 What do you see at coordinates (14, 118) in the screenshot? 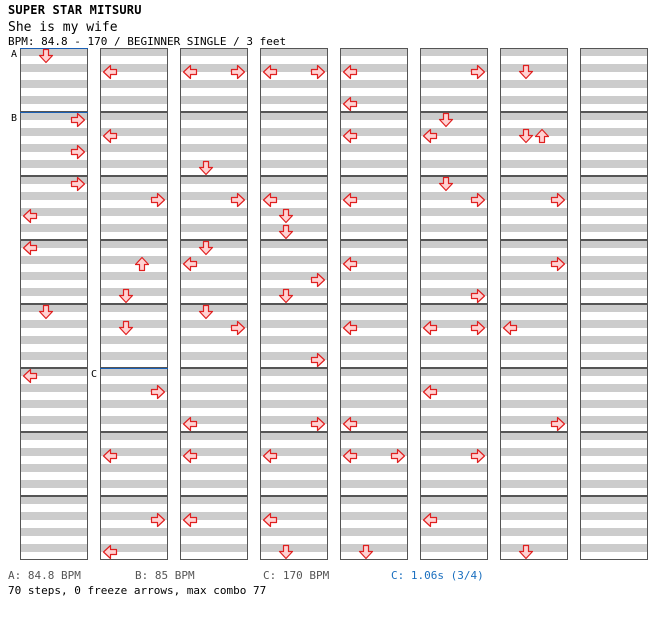
I see `bpm-change-label: B` at bounding box center [14, 118].